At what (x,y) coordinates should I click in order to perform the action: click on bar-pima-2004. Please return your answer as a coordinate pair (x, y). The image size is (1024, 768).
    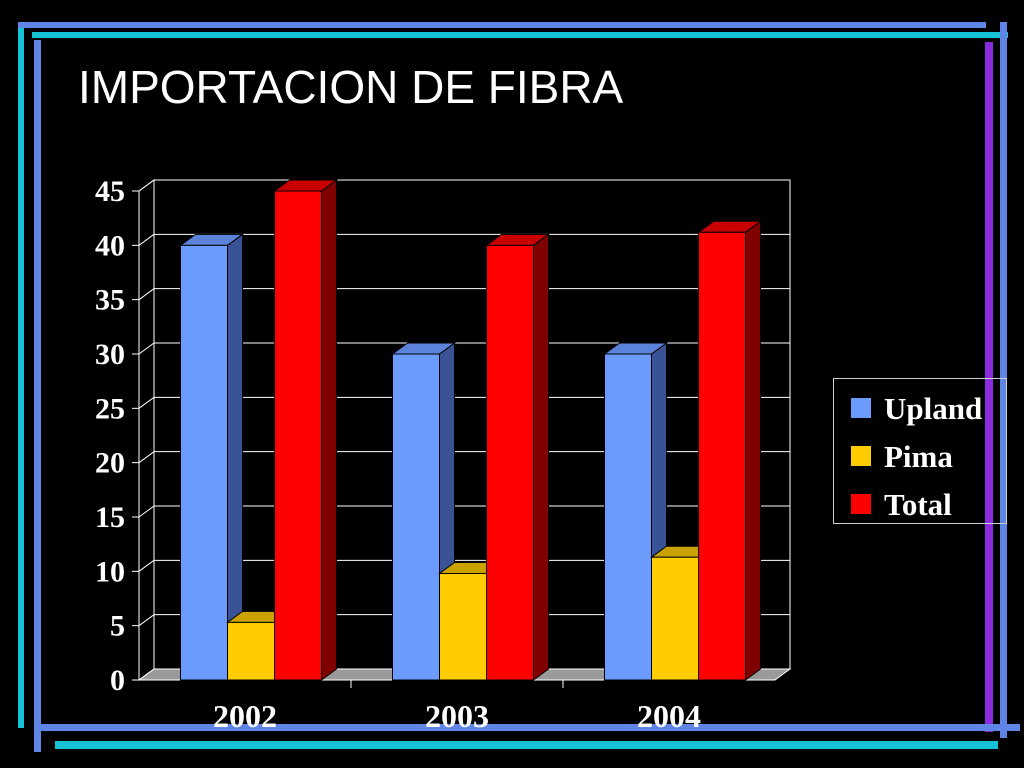
    Looking at the image, I should click on (675, 618).